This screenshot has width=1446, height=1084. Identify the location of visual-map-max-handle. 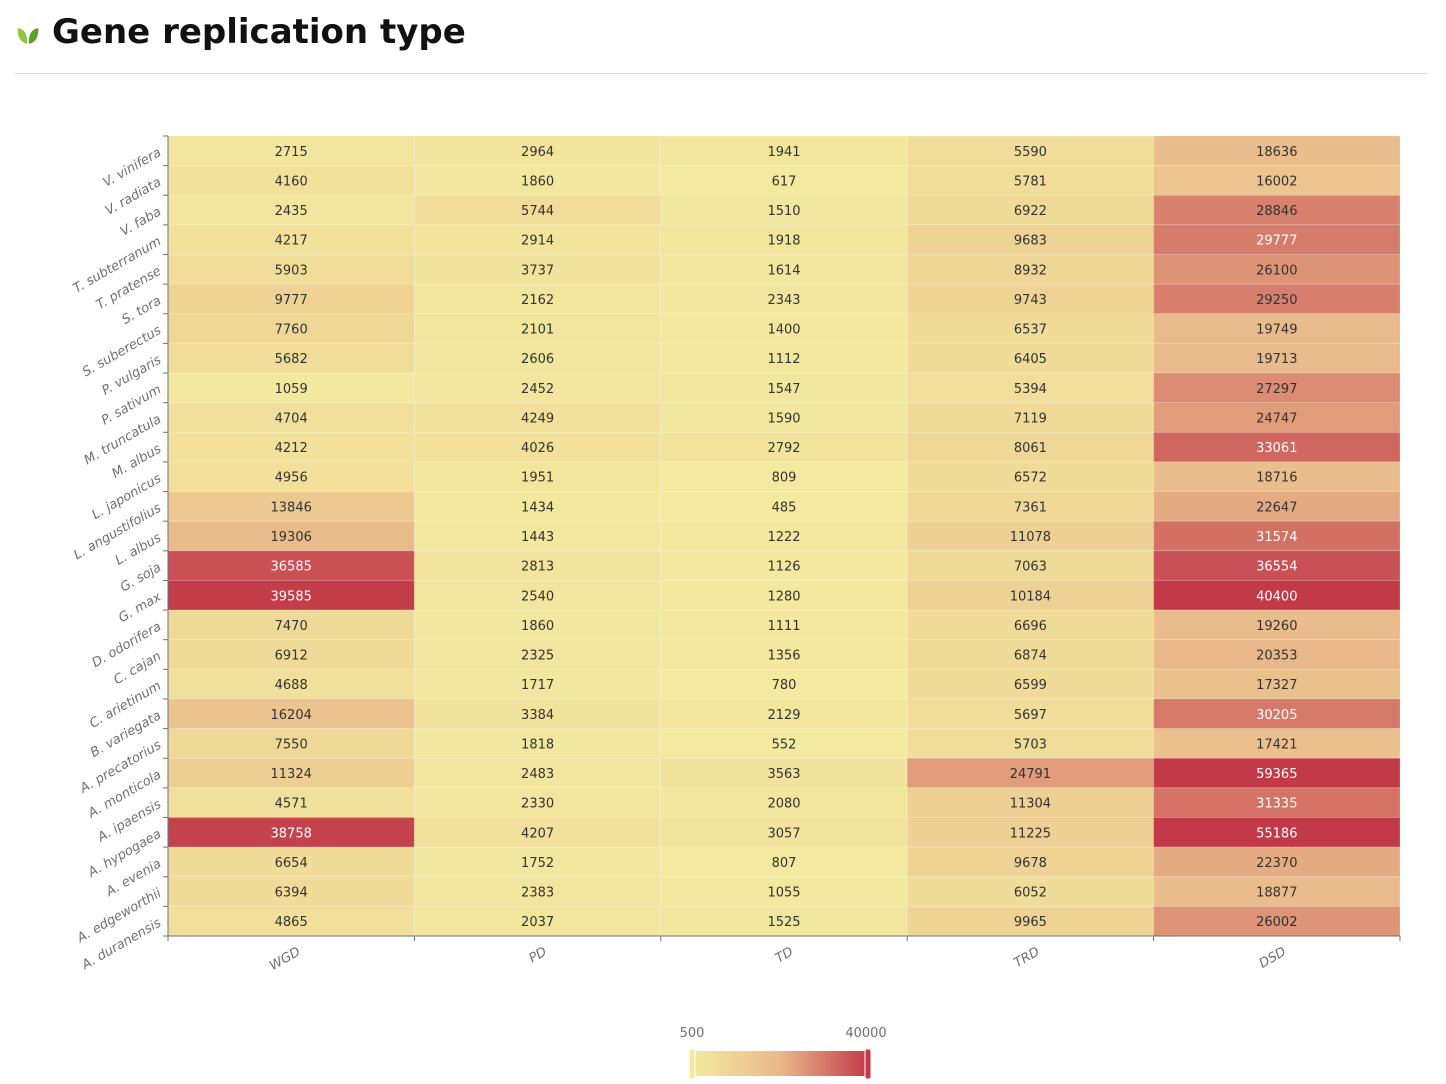
(868, 1064).